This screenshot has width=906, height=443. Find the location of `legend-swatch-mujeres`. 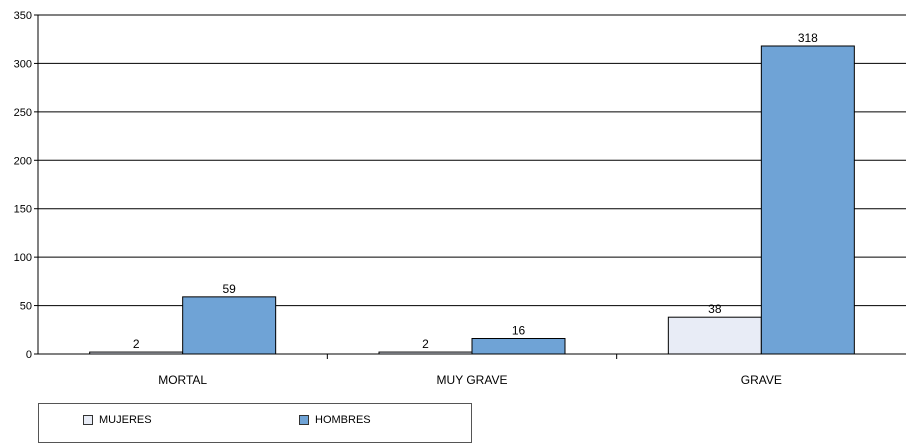

legend-swatch-mujeres is located at coordinates (88, 420).